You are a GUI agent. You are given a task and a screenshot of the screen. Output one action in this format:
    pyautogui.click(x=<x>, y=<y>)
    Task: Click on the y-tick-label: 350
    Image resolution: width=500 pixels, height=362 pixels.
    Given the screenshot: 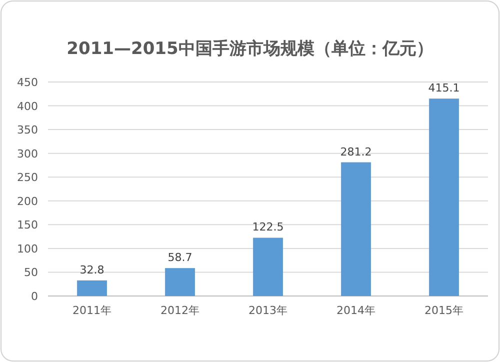 What is the action you would take?
    pyautogui.click(x=27, y=130)
    